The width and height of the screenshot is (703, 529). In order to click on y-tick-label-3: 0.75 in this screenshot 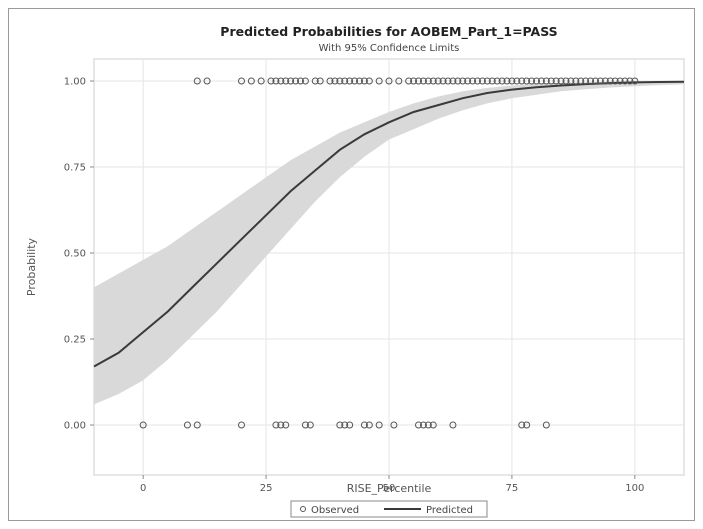, I will do `click(75, 168)`.